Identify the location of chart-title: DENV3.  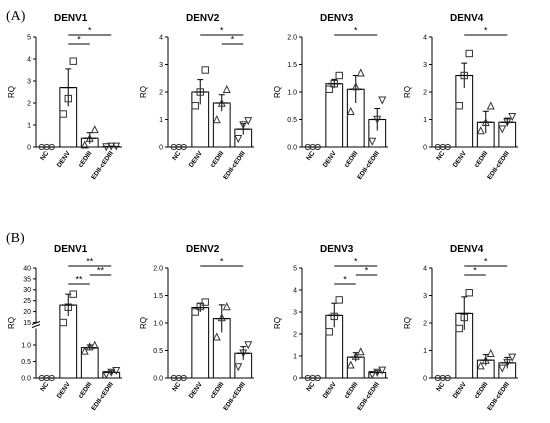
(337, 249).